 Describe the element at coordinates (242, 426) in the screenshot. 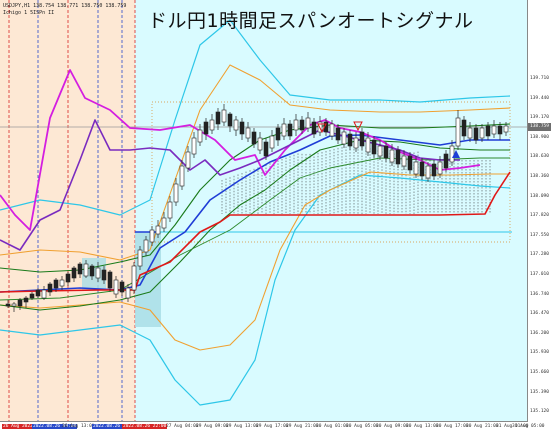

I see `time-tick-label: 29 Aug 13:00` at that location.